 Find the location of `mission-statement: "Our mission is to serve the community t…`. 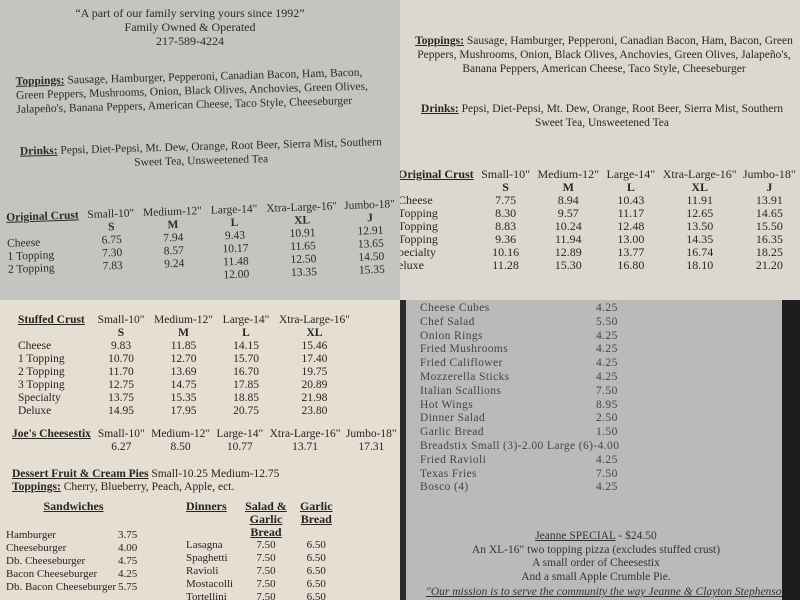

mission-statement: "Our mission is to serve the community t… is located at coordinates (607, 593).